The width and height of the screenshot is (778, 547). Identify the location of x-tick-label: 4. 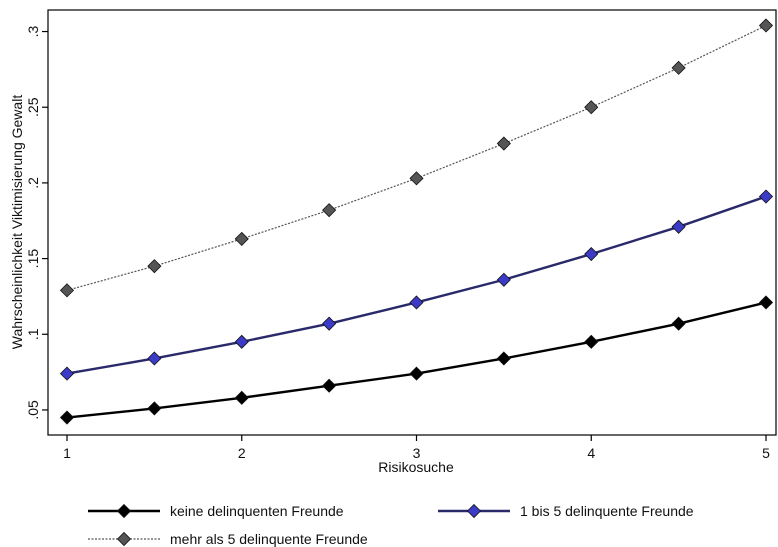
(591, 453).